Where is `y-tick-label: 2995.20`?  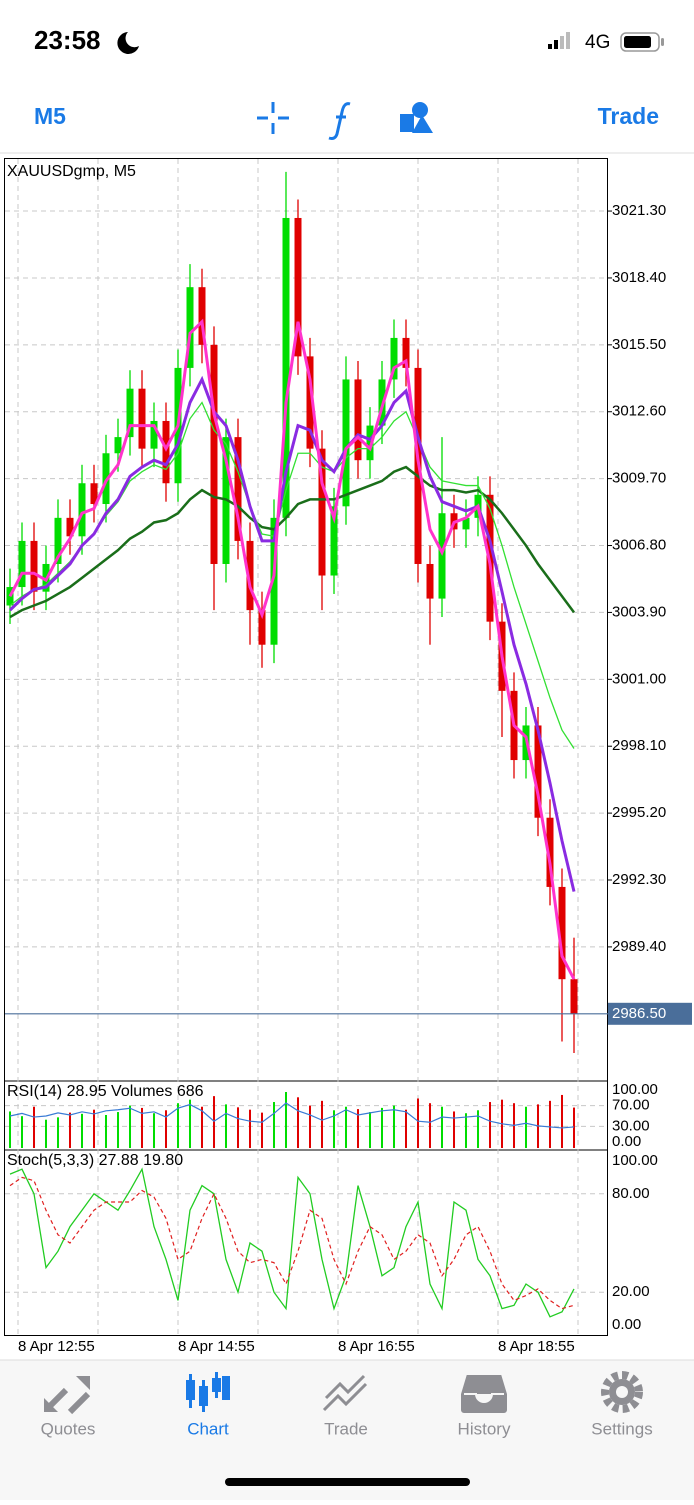
y-tick-label: 2995.20 is located at coordinates (639, 812).